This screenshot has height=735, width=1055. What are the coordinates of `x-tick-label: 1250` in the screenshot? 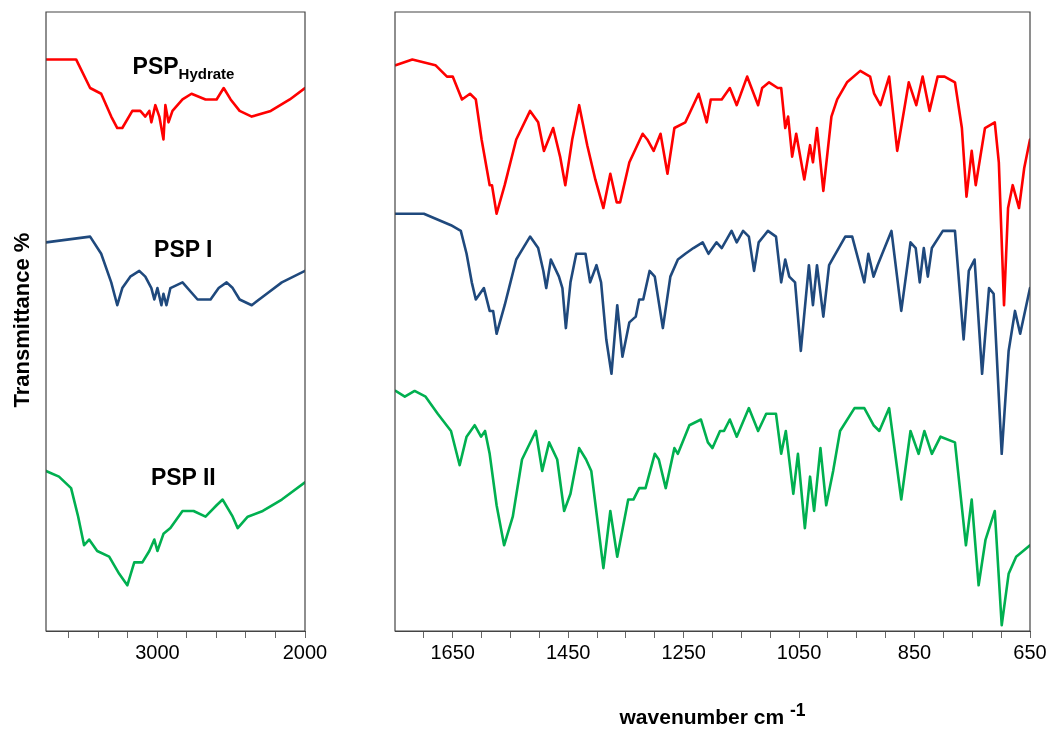 It's located at (683, 651).